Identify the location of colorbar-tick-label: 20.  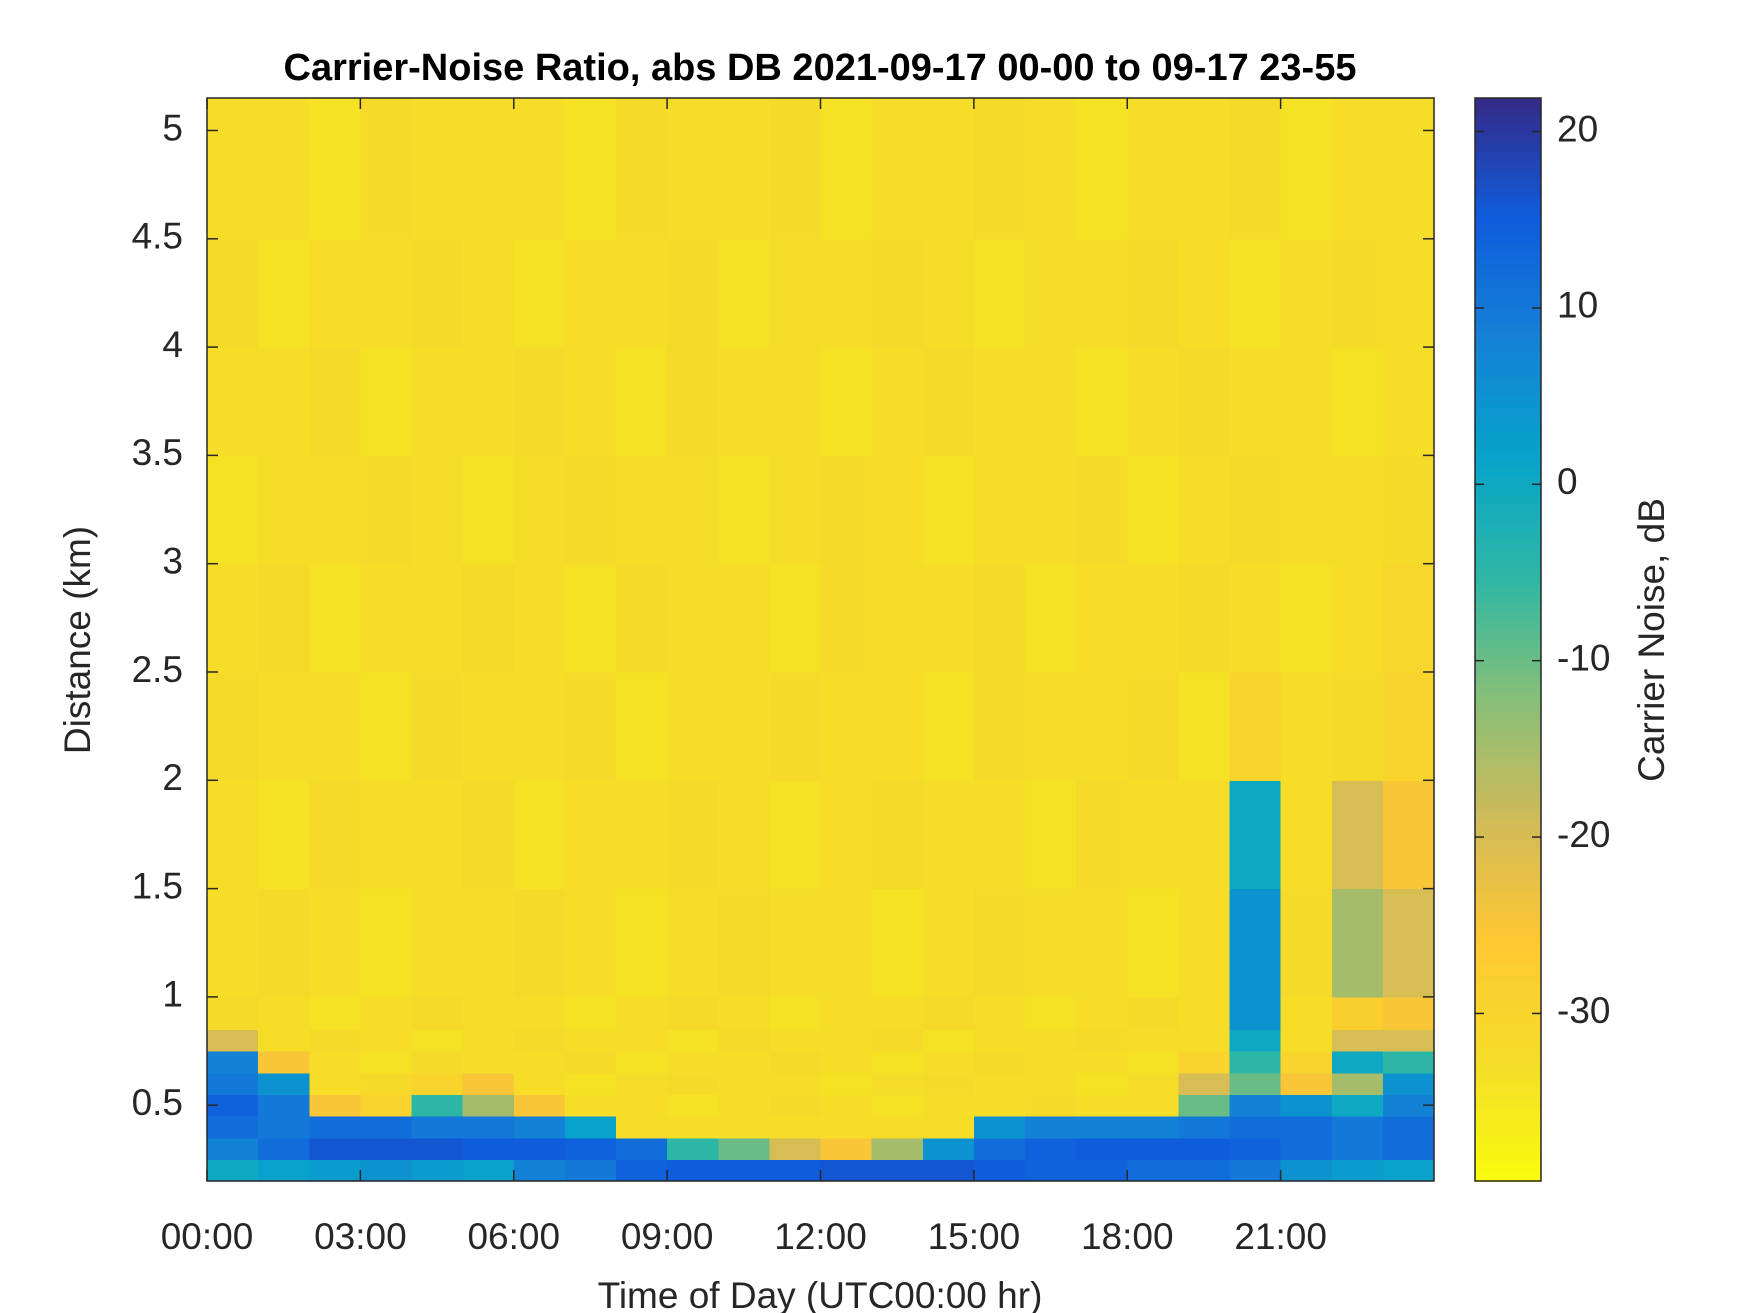
(1577, 128).